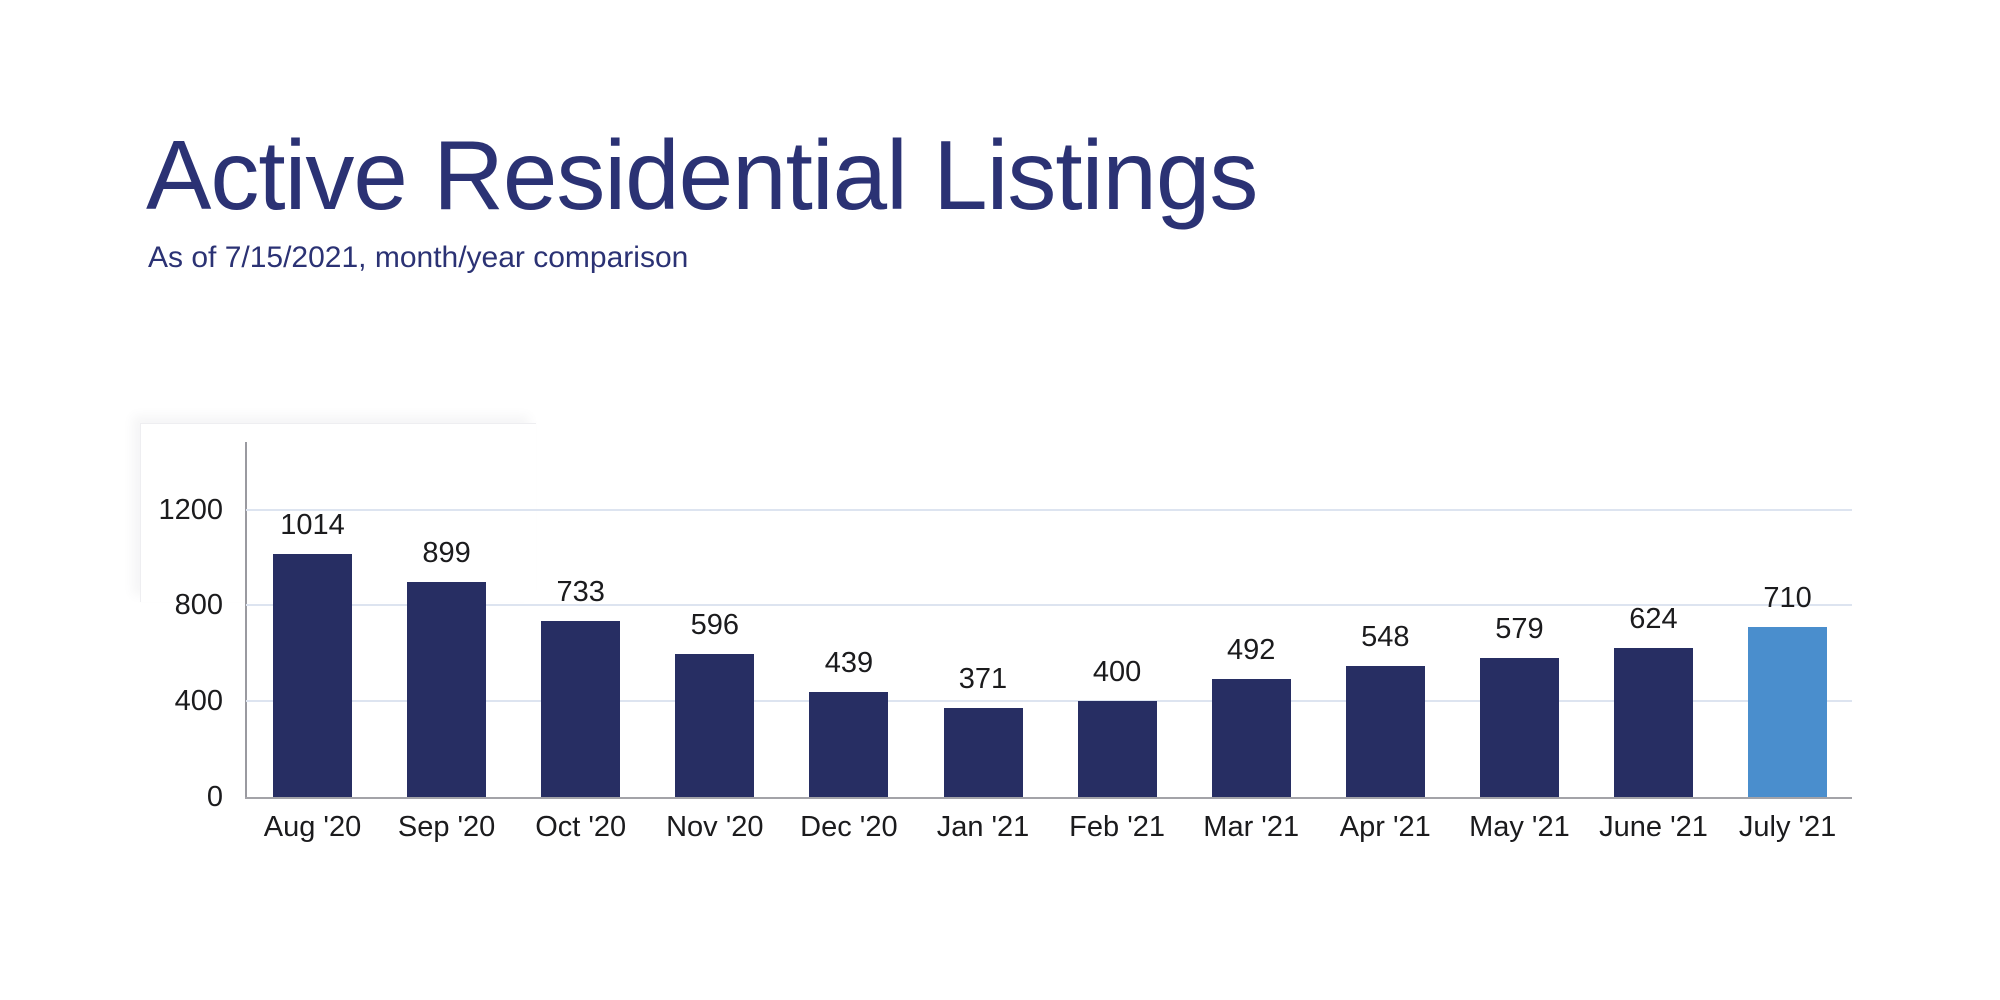 Image resolution: width=2000 pixels, height=1000 pixels. Describe the element at coordinates (1117, 672) in the screenshot. I see `bar-value-label: 400` at that location.